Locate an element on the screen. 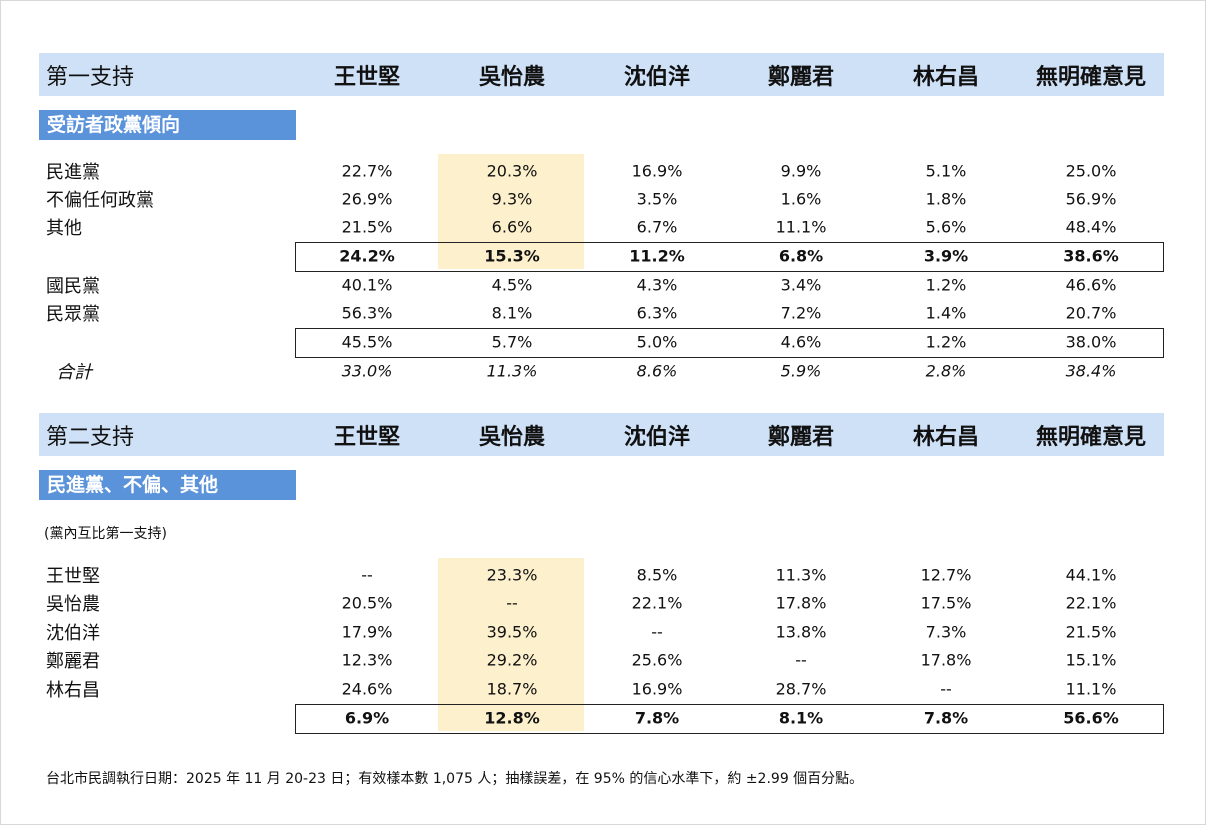  row-label: 不偏任何政黨 is located at coordinates (100, 200).